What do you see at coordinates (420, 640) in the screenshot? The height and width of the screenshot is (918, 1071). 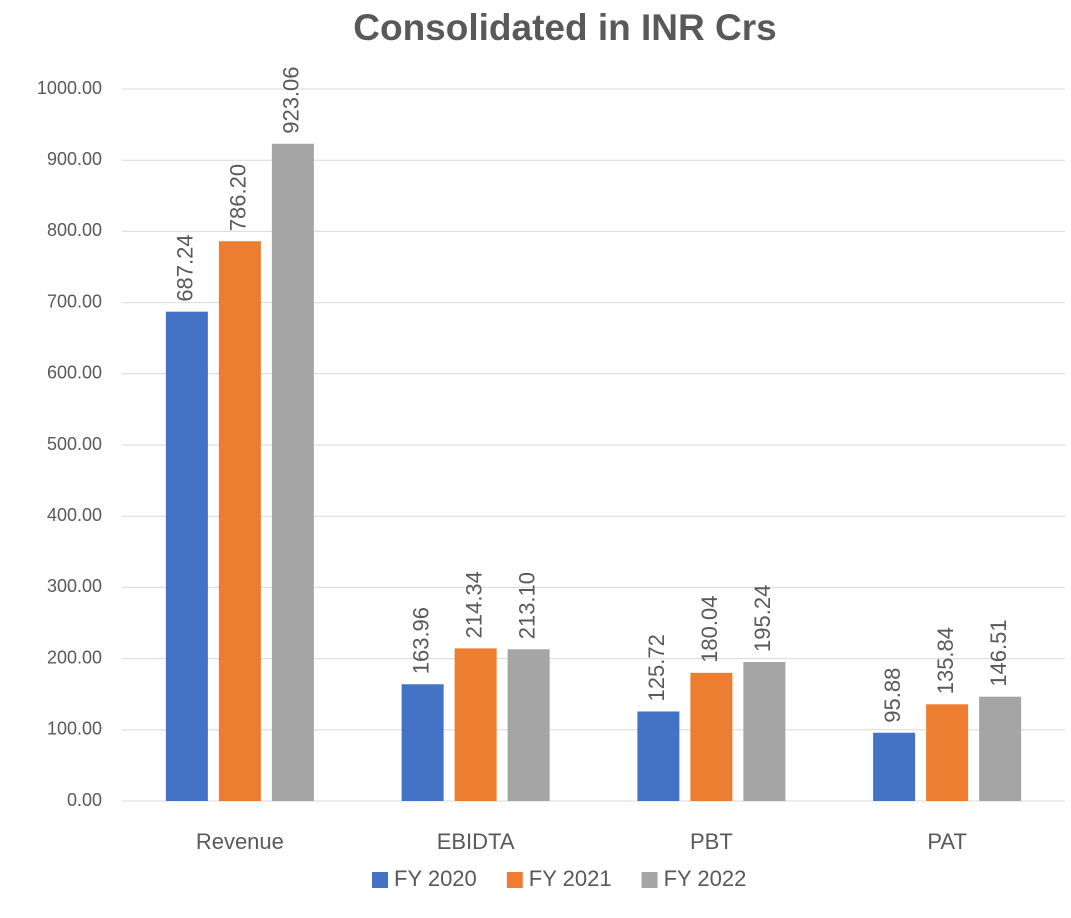 I see `data-label: 163.96` at bounding box center [420, 640].